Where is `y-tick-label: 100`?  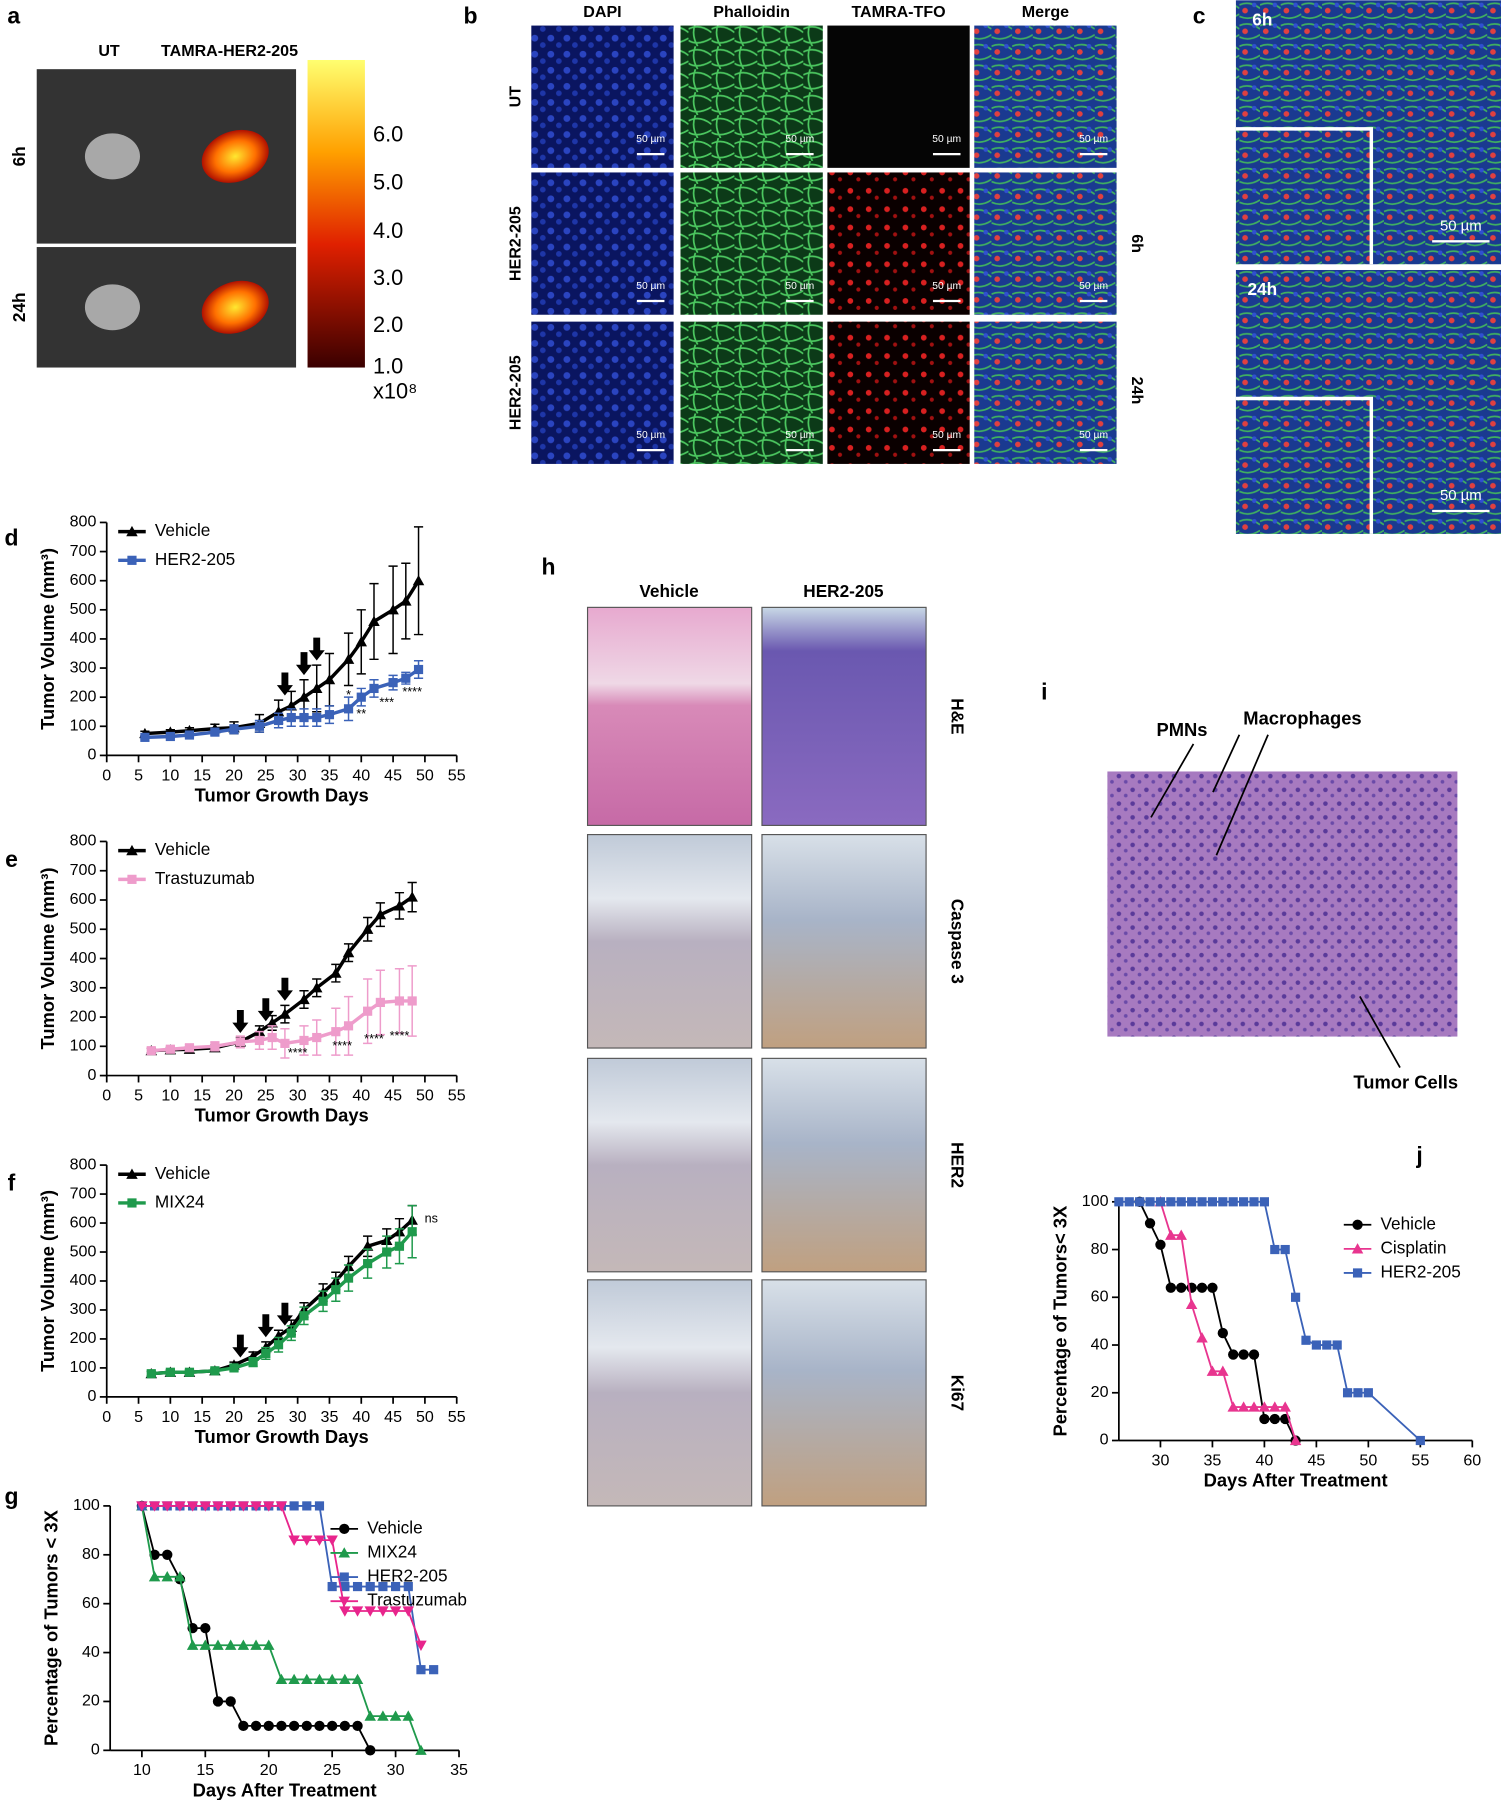
y-tick-label: 100 is located at coordinates (83, 1046).